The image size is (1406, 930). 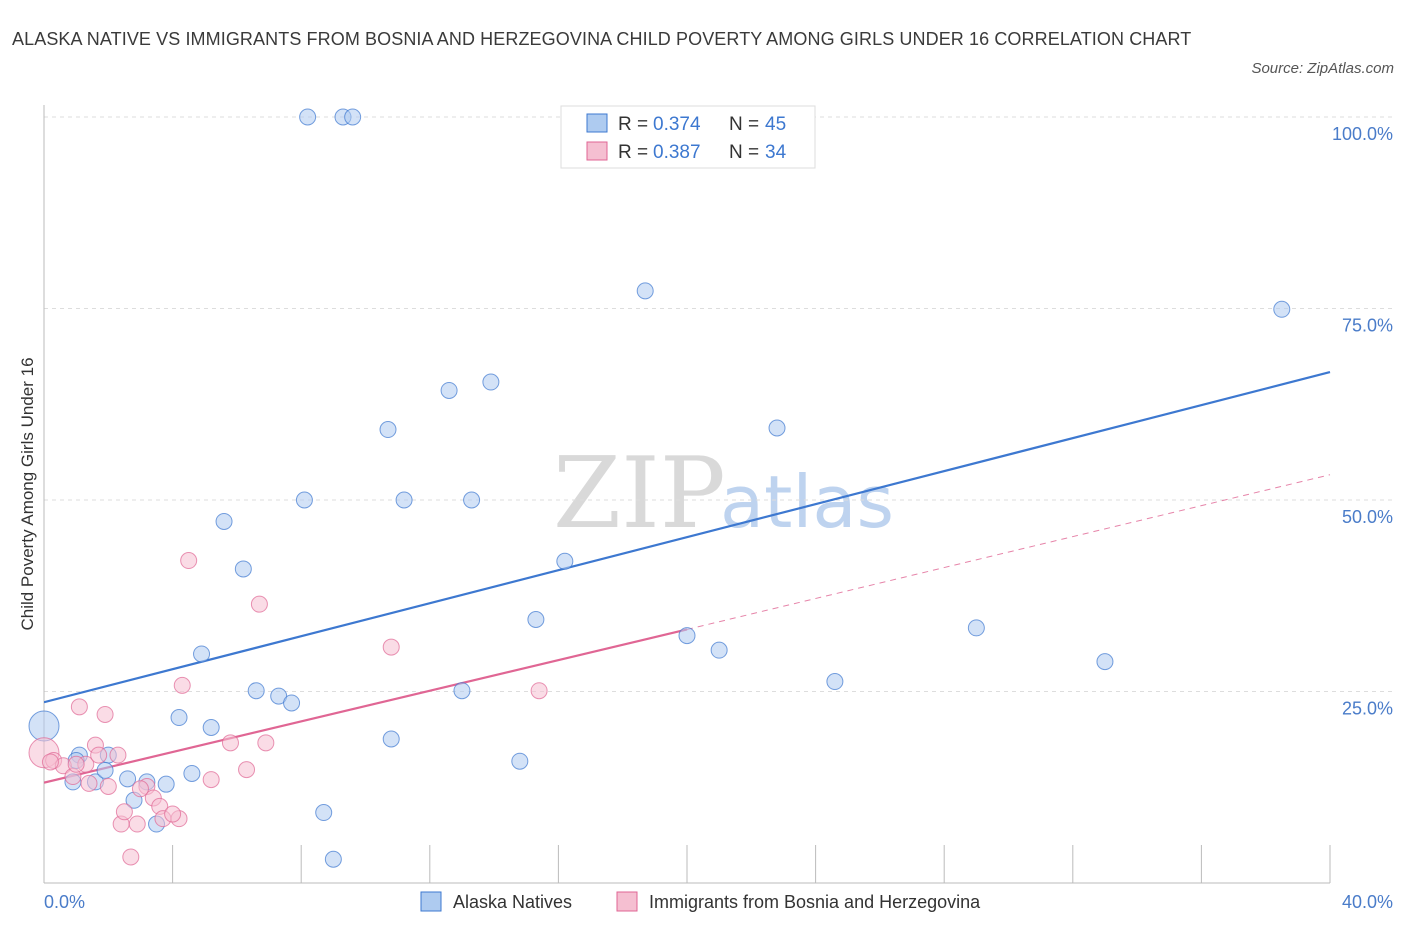 I want to click on y-tick-label: 25.0%, so click(x=1367, y=709).